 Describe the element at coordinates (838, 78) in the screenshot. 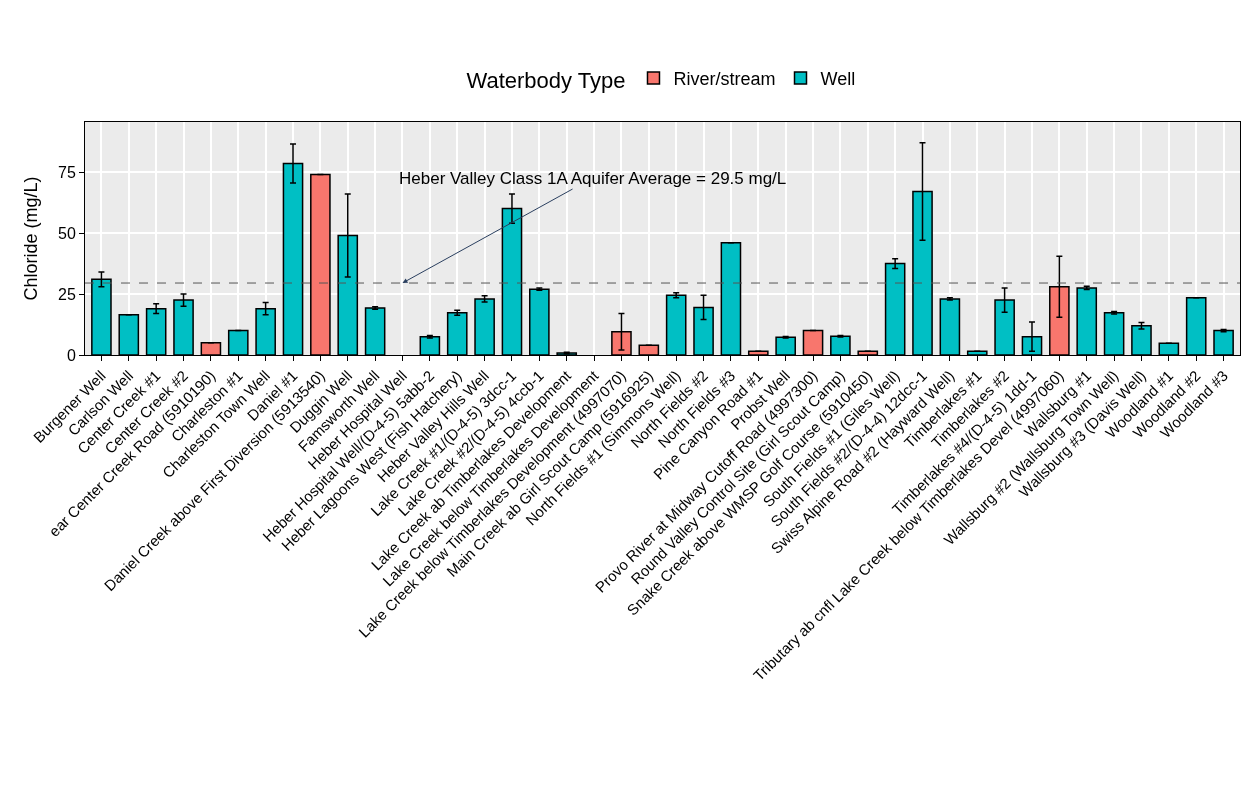

I see `legend-label: Well` at that location.